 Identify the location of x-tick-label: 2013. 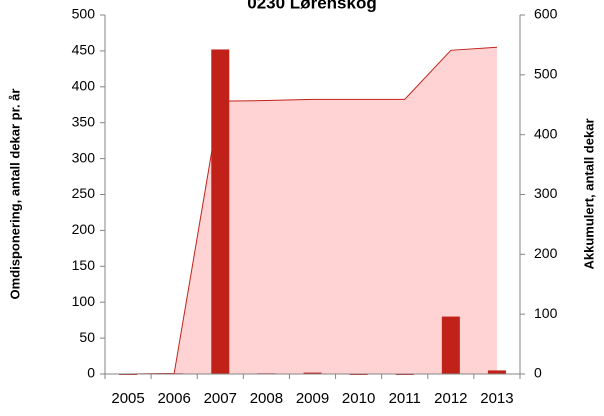
(496, 398).